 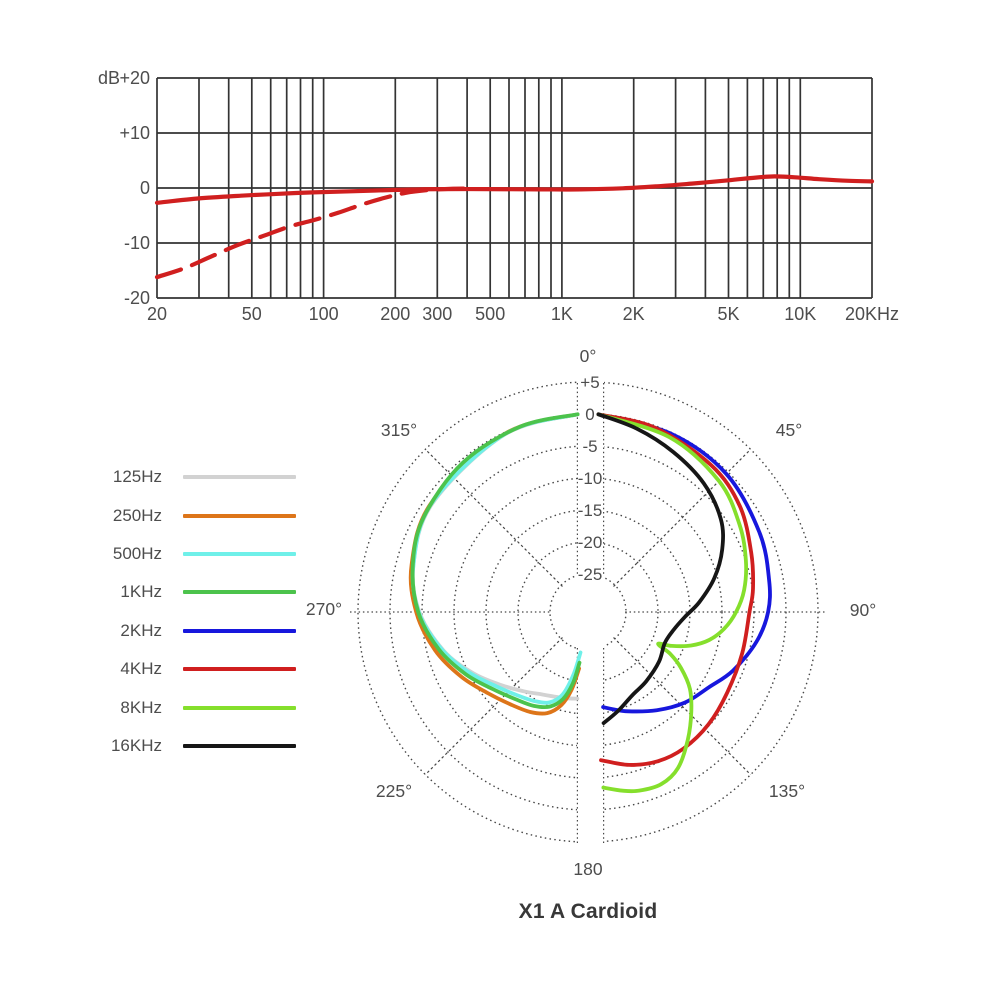 What do you see at coordinates (109, 78) in the screenshot?
I see `freq-y-axis-unit: dB` at bounding box center [109, 78].